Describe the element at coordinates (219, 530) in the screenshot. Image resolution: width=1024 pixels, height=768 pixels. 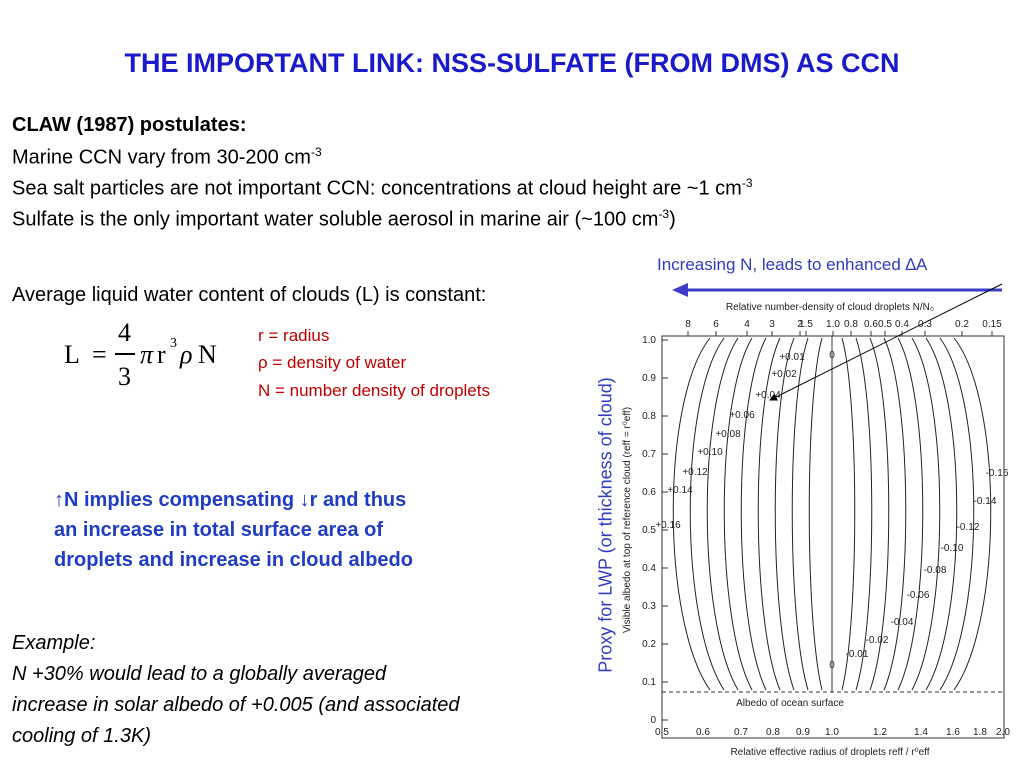
I see `implication: an increase in total surface area of` at that location.